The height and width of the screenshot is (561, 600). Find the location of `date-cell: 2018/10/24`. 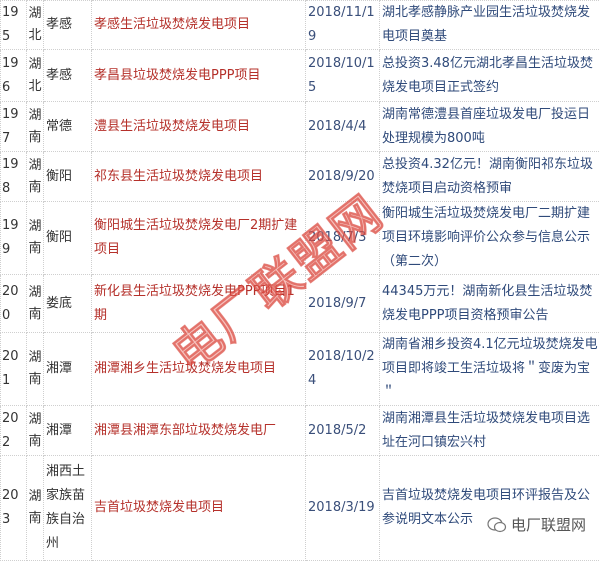

date-cell: 2018/10/24 is located at coordinates (343, 369).